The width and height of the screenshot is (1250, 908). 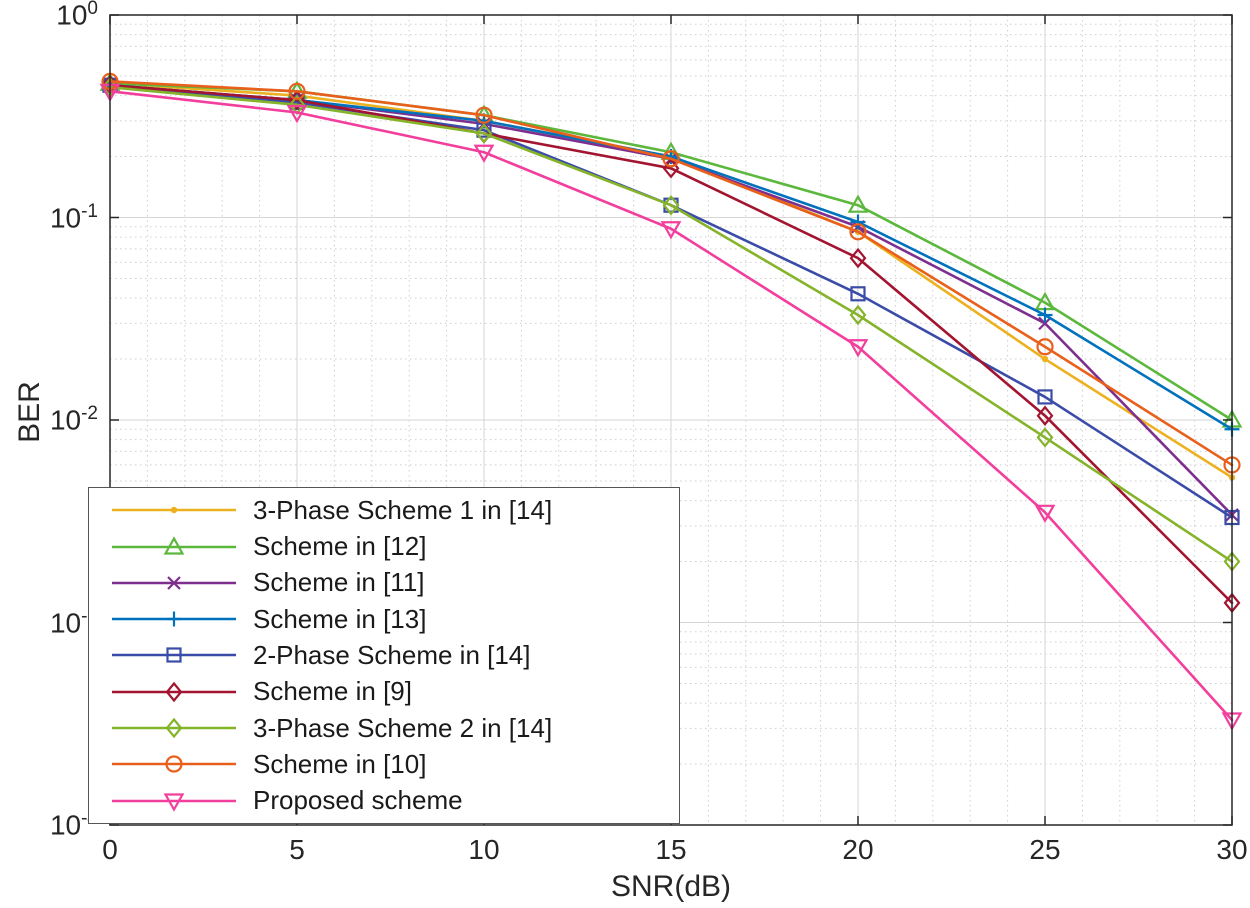 I want to click on legend-item-proposed-scheme: Proposed scheme, so click(x=391, y=801).